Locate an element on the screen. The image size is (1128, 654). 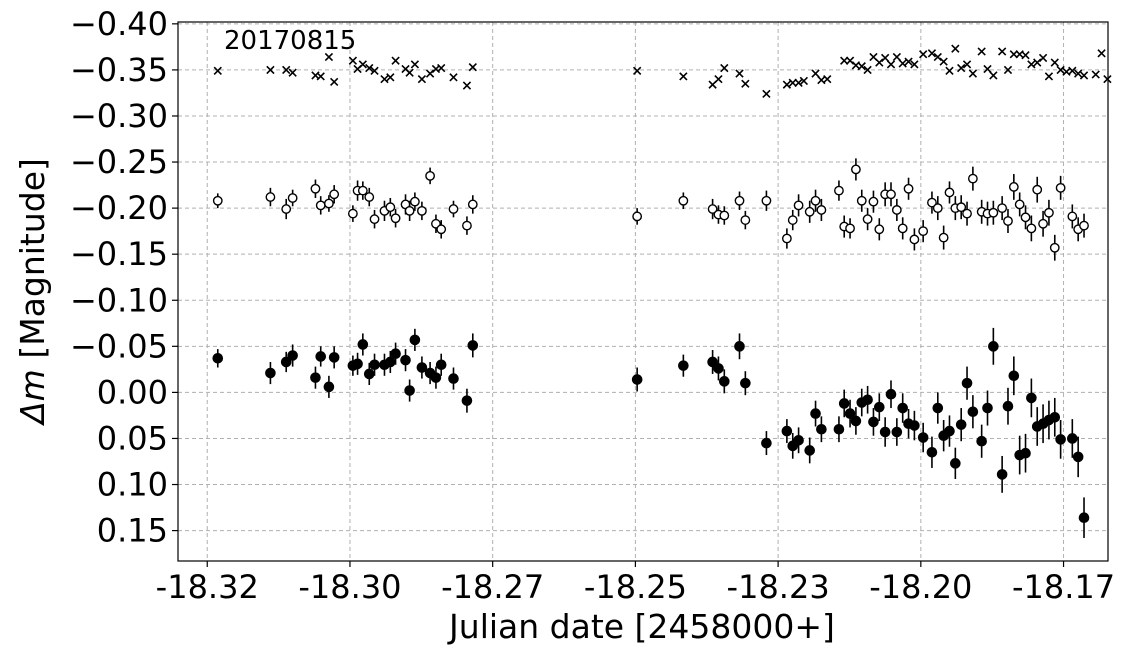
x-tick-label: -18.23 is located at coordinates (778, 587).